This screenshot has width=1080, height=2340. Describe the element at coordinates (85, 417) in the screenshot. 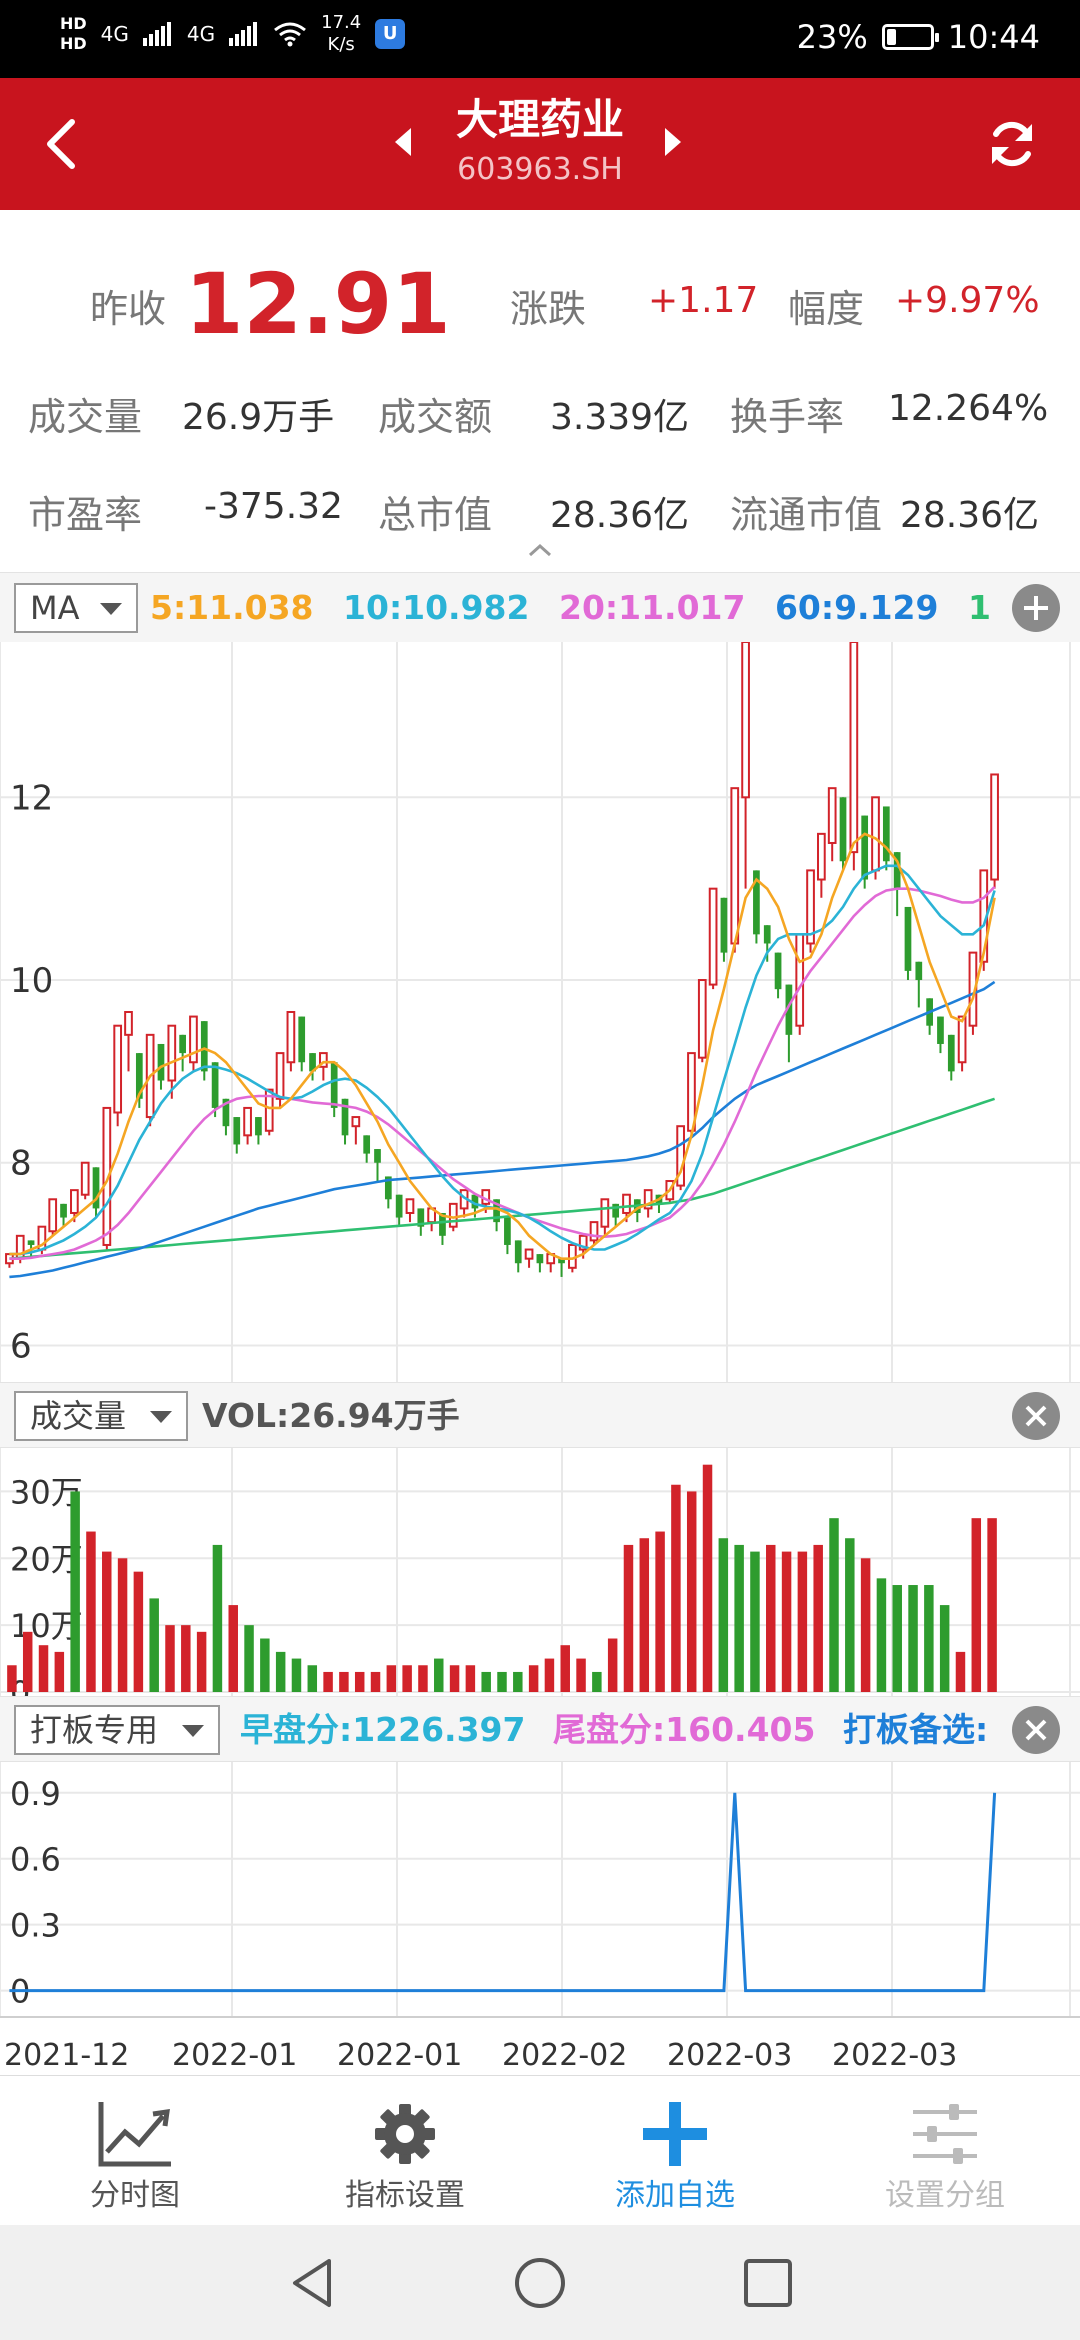

I see `volume-label: 成交量` at that location.